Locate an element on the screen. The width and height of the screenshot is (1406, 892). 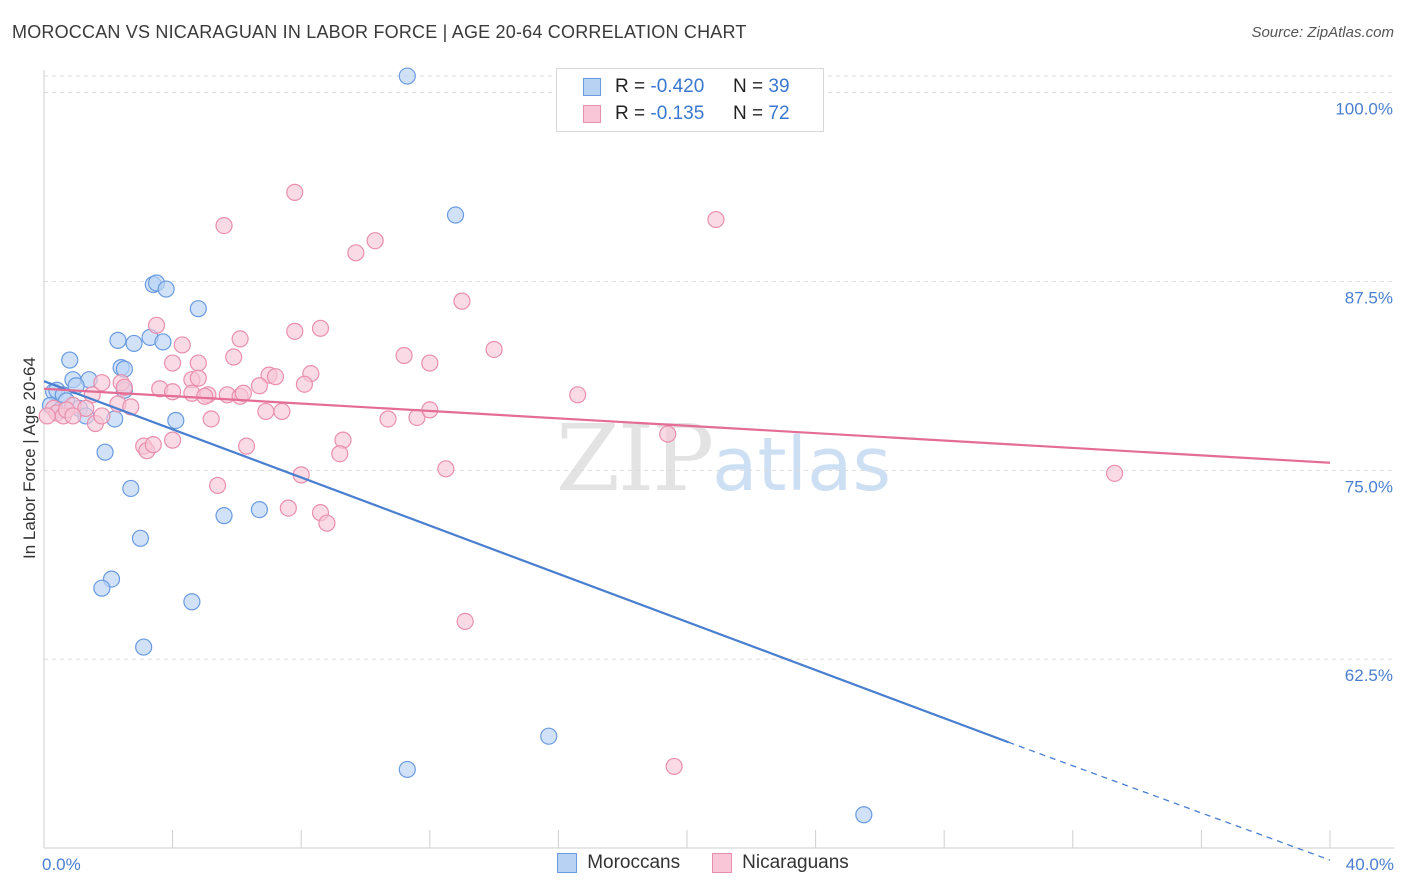
y-tick-label: 62.5% is located at coordinates (1369, 675).